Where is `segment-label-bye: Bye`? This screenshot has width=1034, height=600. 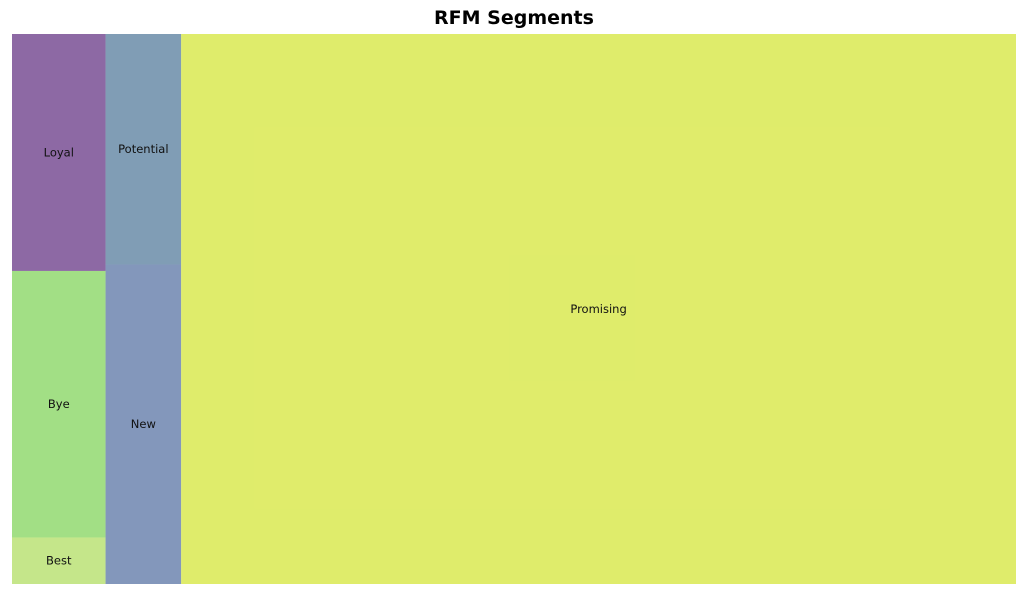 segment-label-bye: Bye is located at coordinates (59, 404).